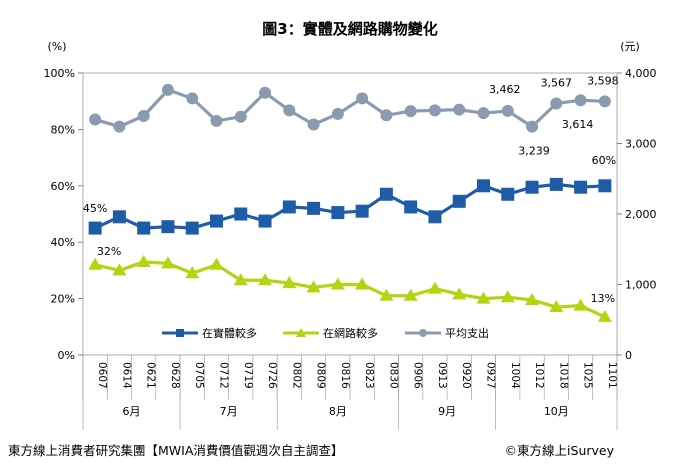 This screenshot has height=467, width=700. Describe the element at coordinates (63, 186) in the screenshot. I see `y-left-tick-label: 60%` at that location.